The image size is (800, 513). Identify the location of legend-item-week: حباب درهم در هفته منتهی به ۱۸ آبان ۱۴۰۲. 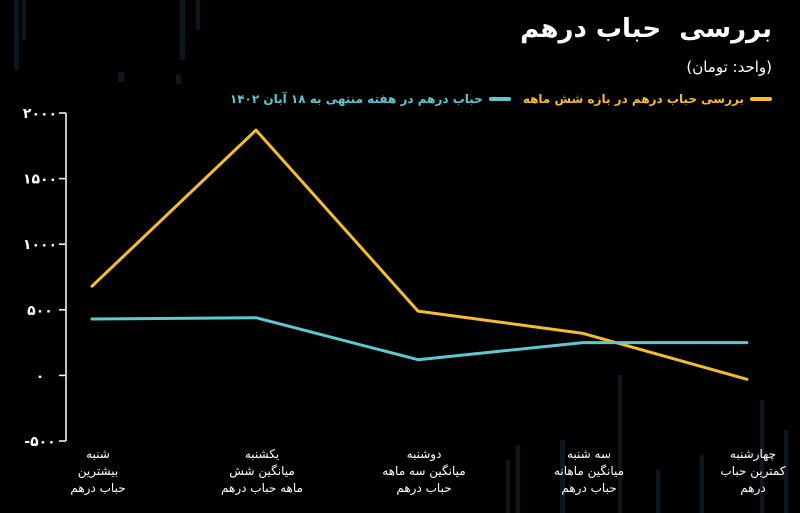
(370, 99).